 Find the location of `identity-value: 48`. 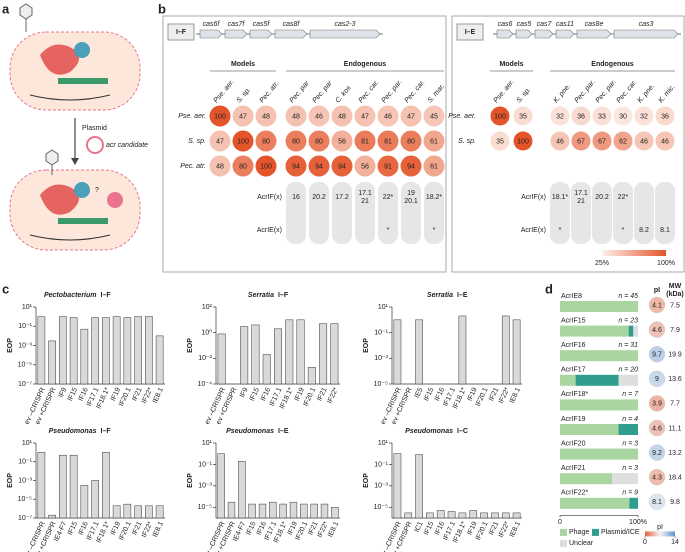

identity-value: 48 is located at coordinates (266, 116).